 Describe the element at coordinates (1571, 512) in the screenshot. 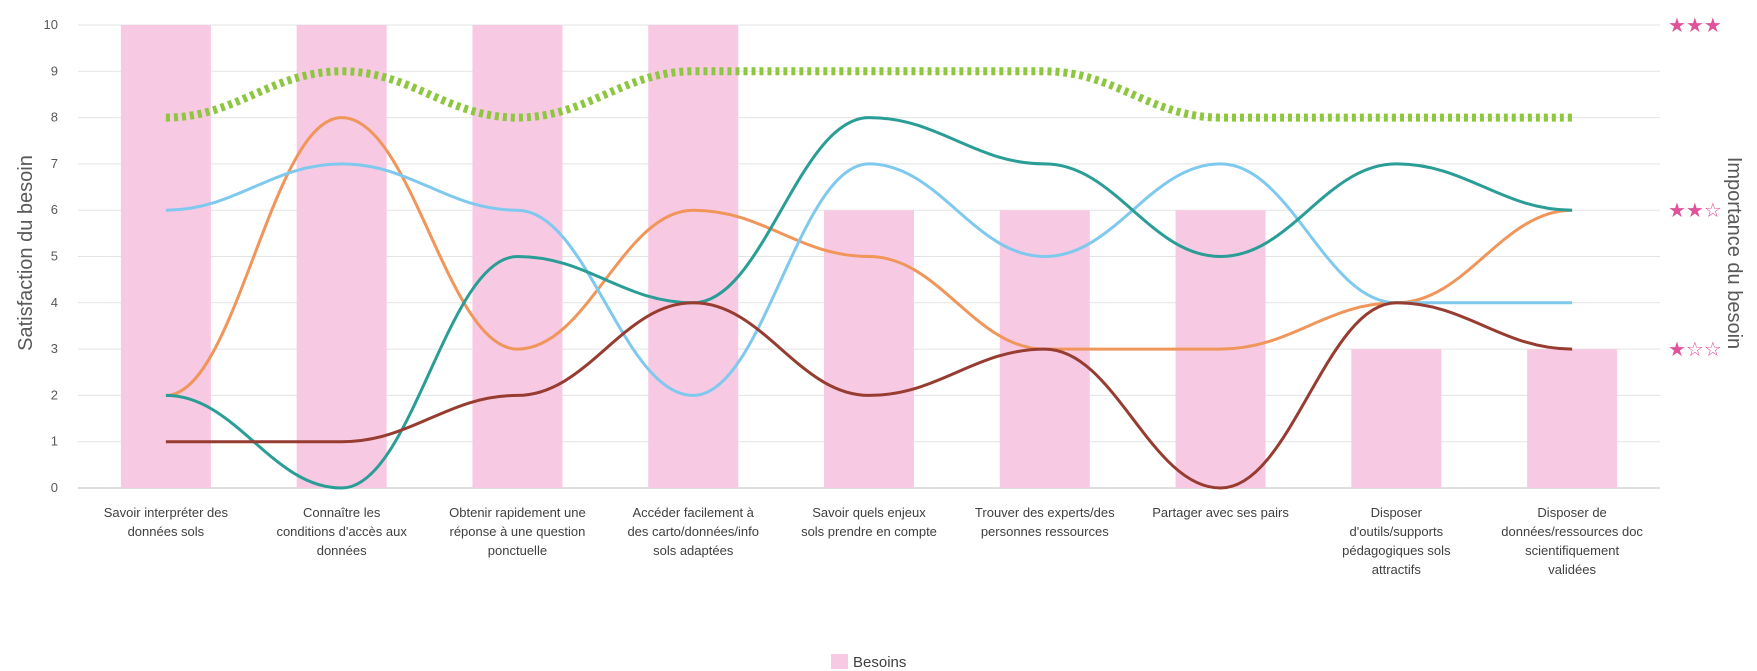

I see `category-label: Disposer de` at that location.